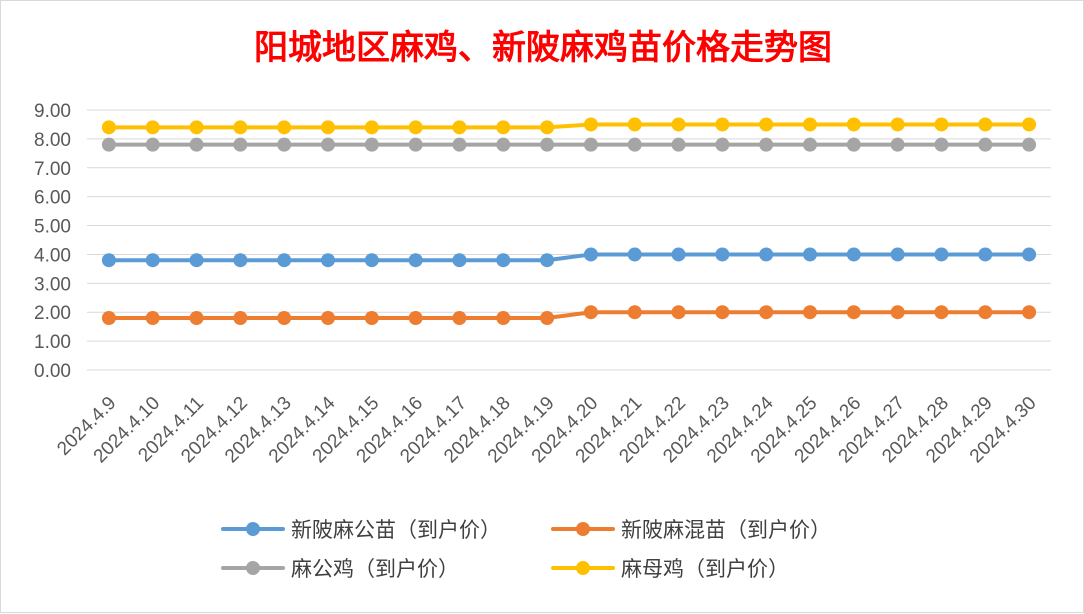 The height and width of the screenshot is (614, 1084). What do you see at coordinates (726, 530) in the screenshot?
I see `legend-label: 新陂麻混苗（到户价）` at bounding box center [726, 530].